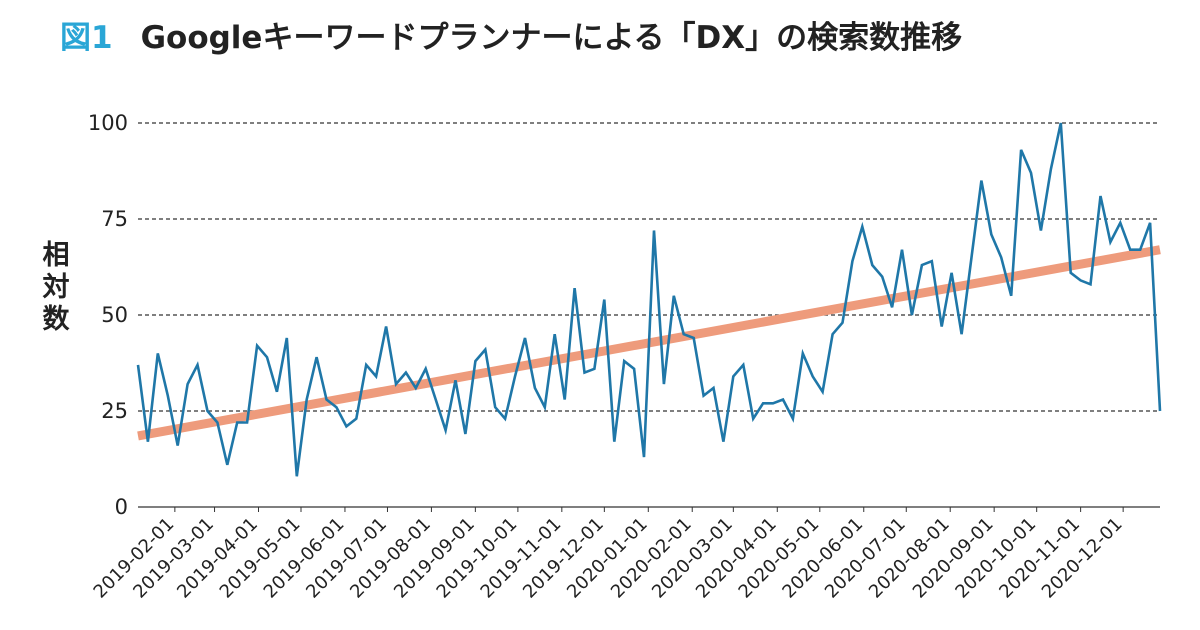 This screenshot has width=1200, height=630. I want to click on y-axis-label-char: 数, so click(56, 319).